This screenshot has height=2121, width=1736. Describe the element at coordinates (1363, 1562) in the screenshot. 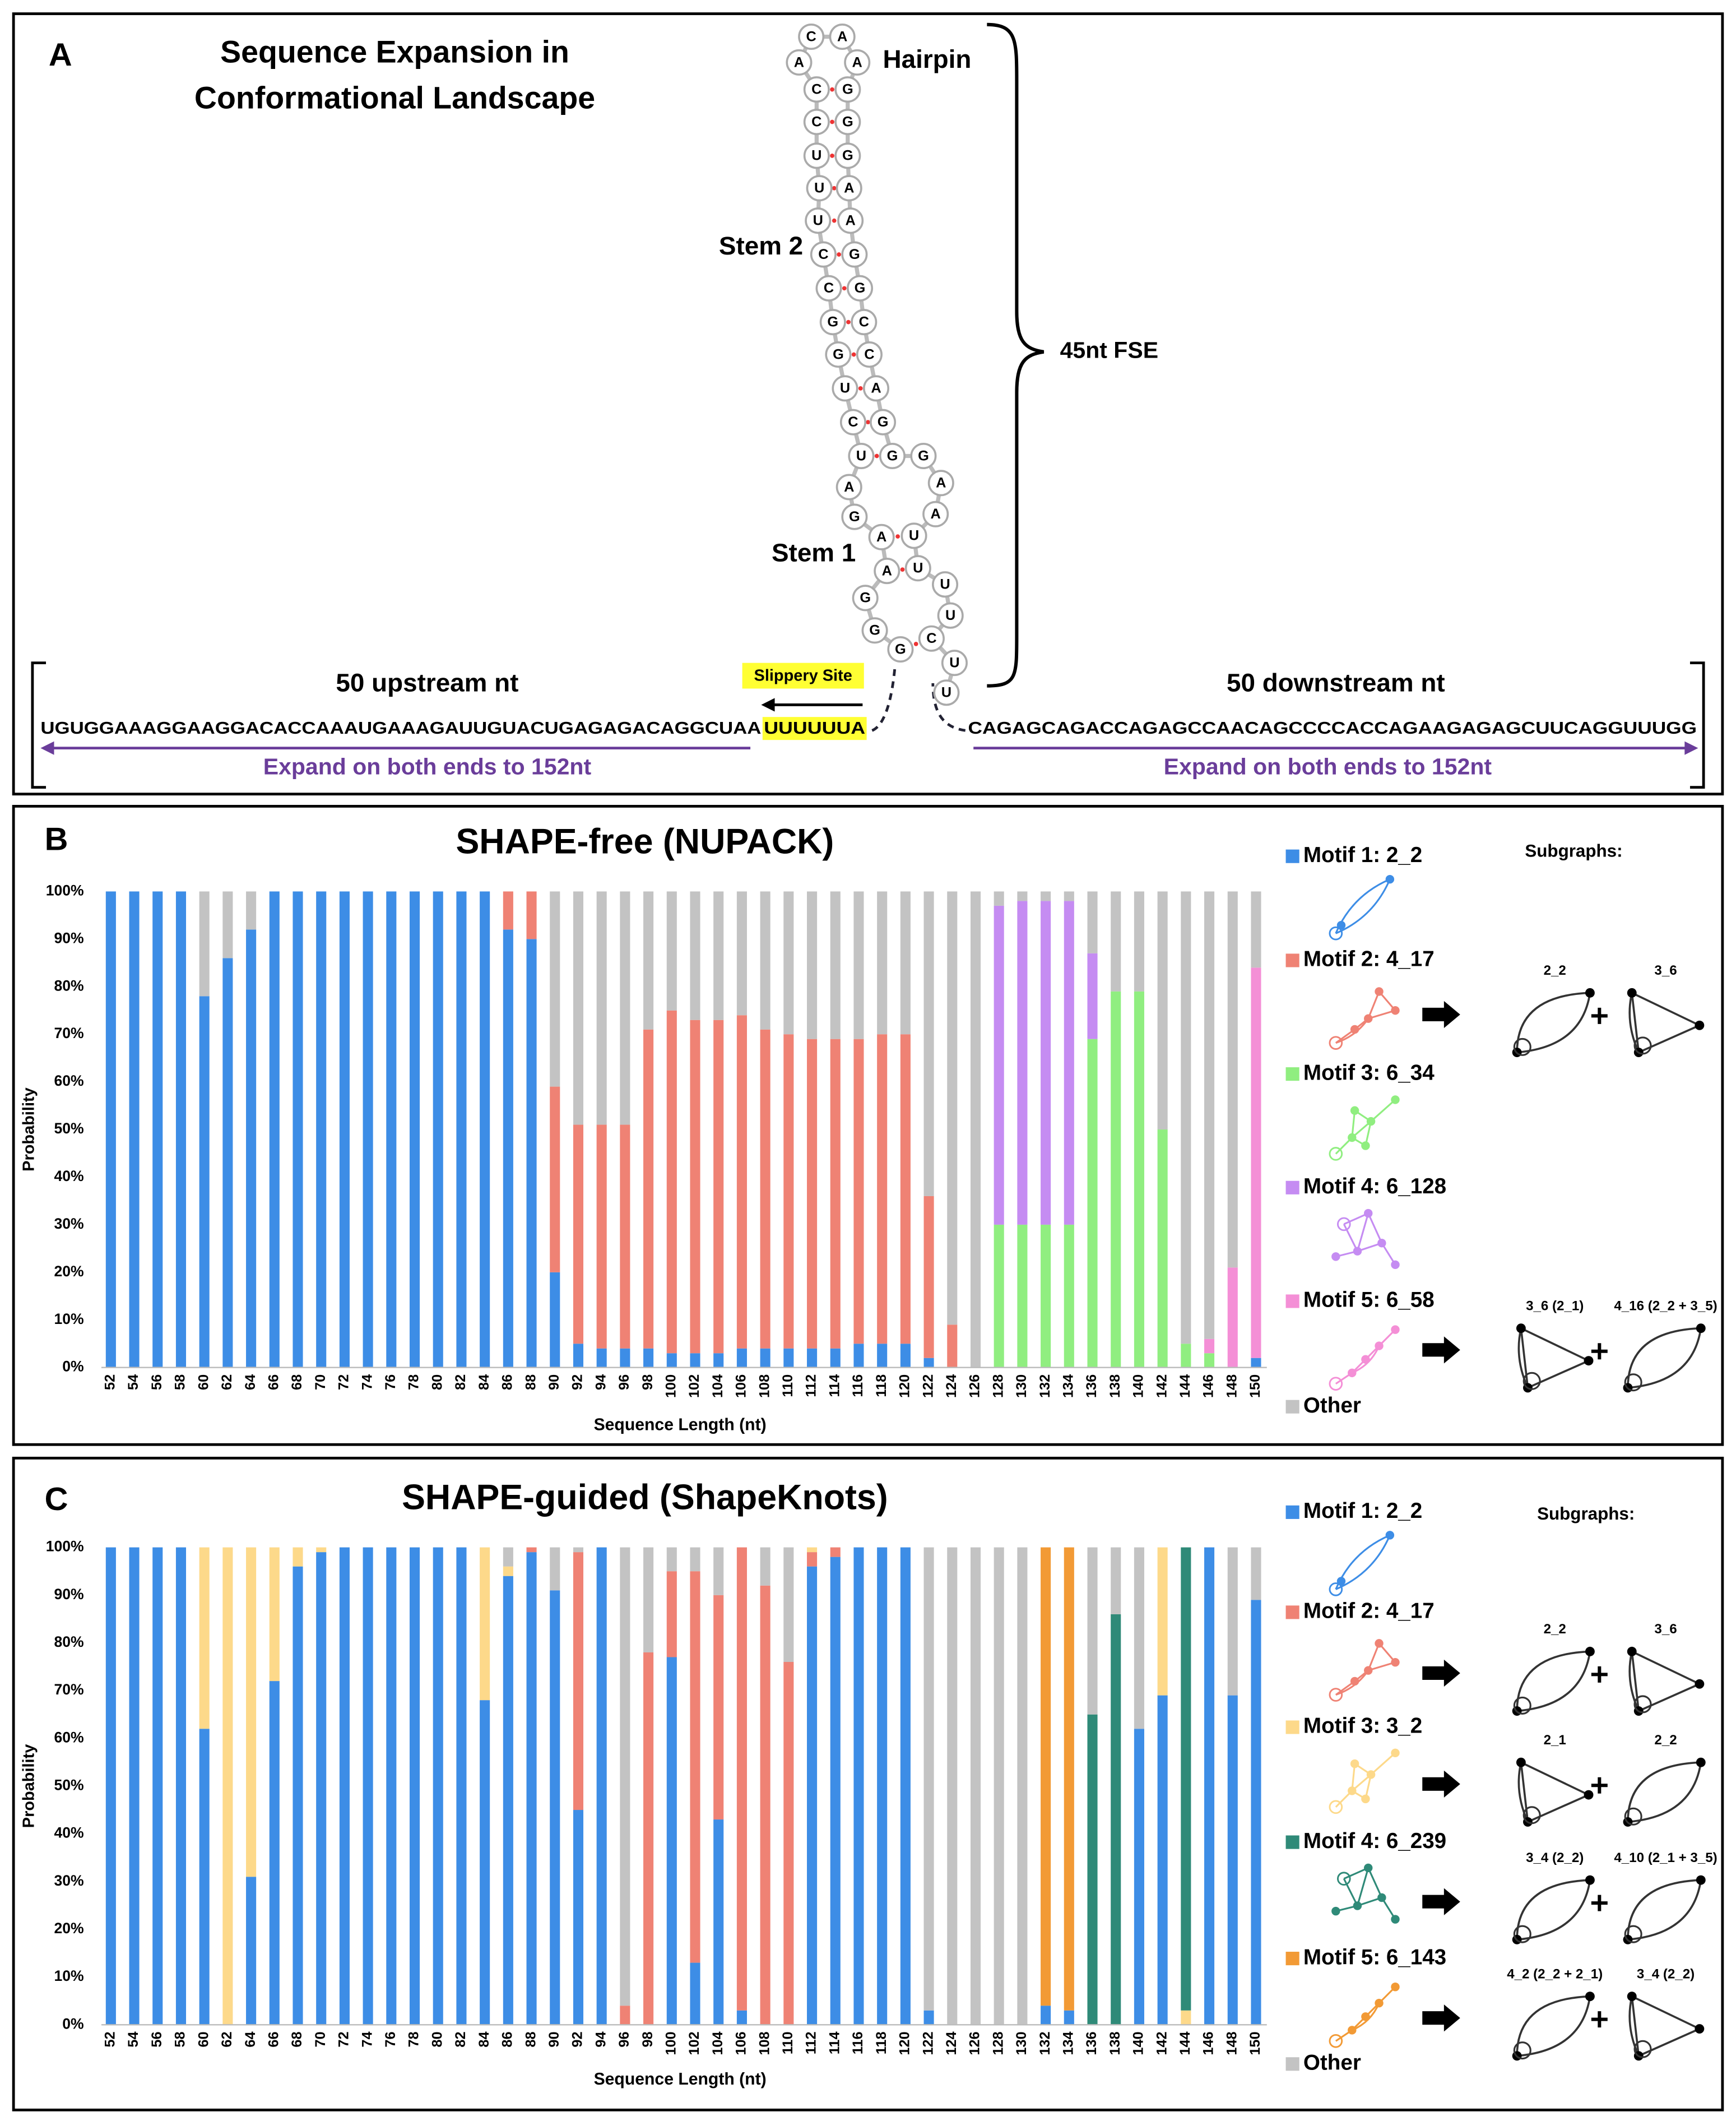

I see `motif-icon-edge` at that location.